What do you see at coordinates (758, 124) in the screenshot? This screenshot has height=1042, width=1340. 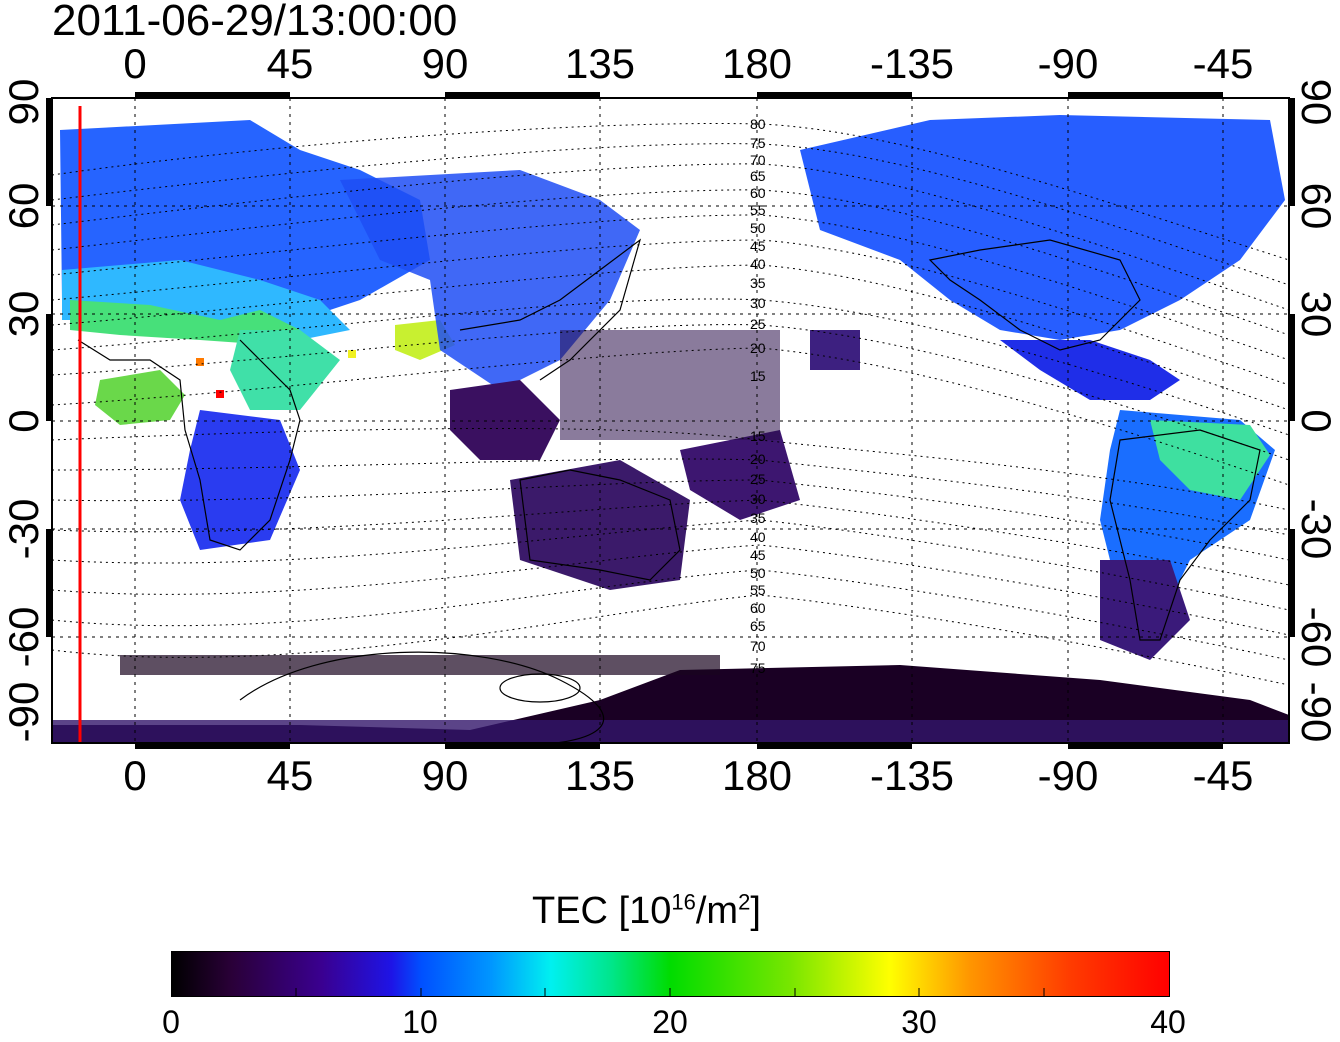 I see `mag-lat-label: 80` at bounding box center [758, 124].